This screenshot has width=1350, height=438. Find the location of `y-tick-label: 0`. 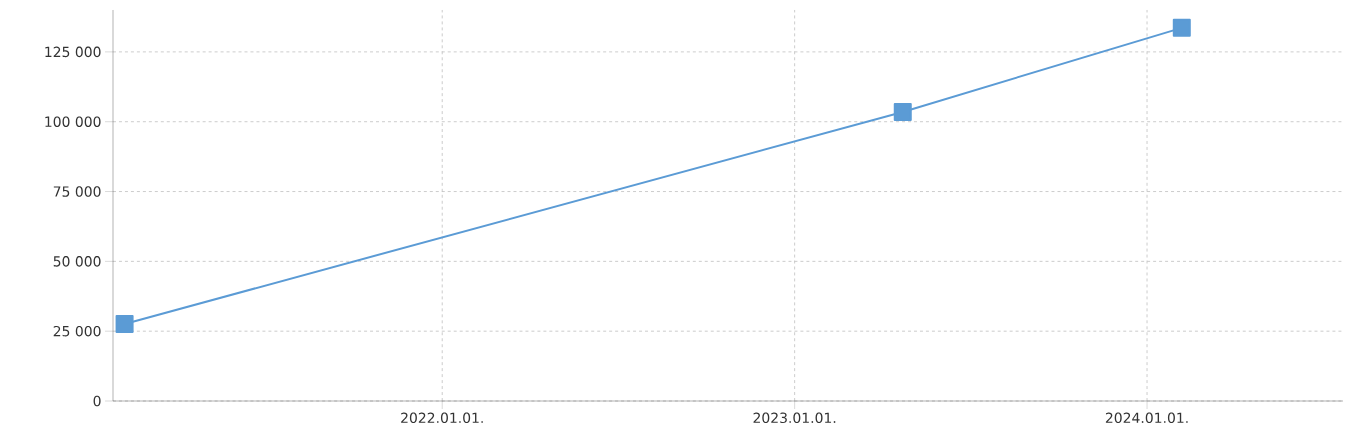

y-tick-label: 0 is located at coordinates (97, 401).